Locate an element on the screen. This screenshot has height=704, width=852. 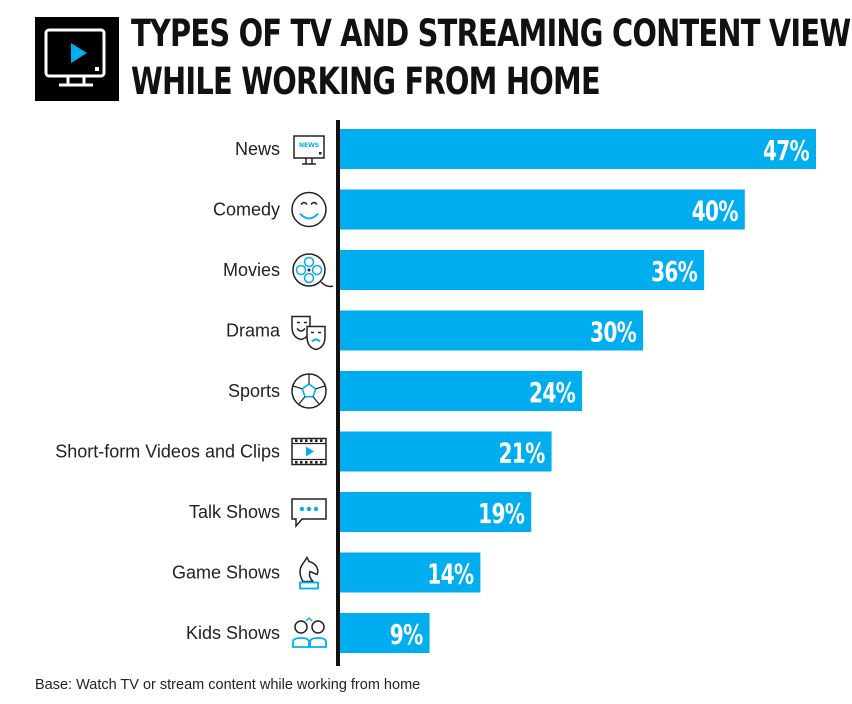
bar-news is located at coordinates (577, 149).